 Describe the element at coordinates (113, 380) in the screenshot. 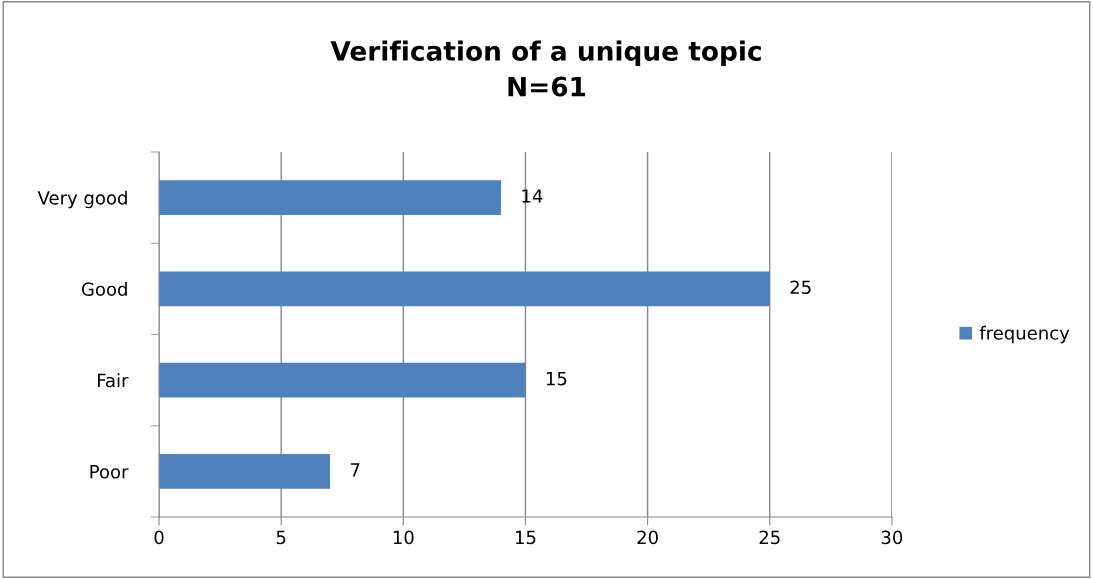

I see `y-tick-label: Fair` at that location.